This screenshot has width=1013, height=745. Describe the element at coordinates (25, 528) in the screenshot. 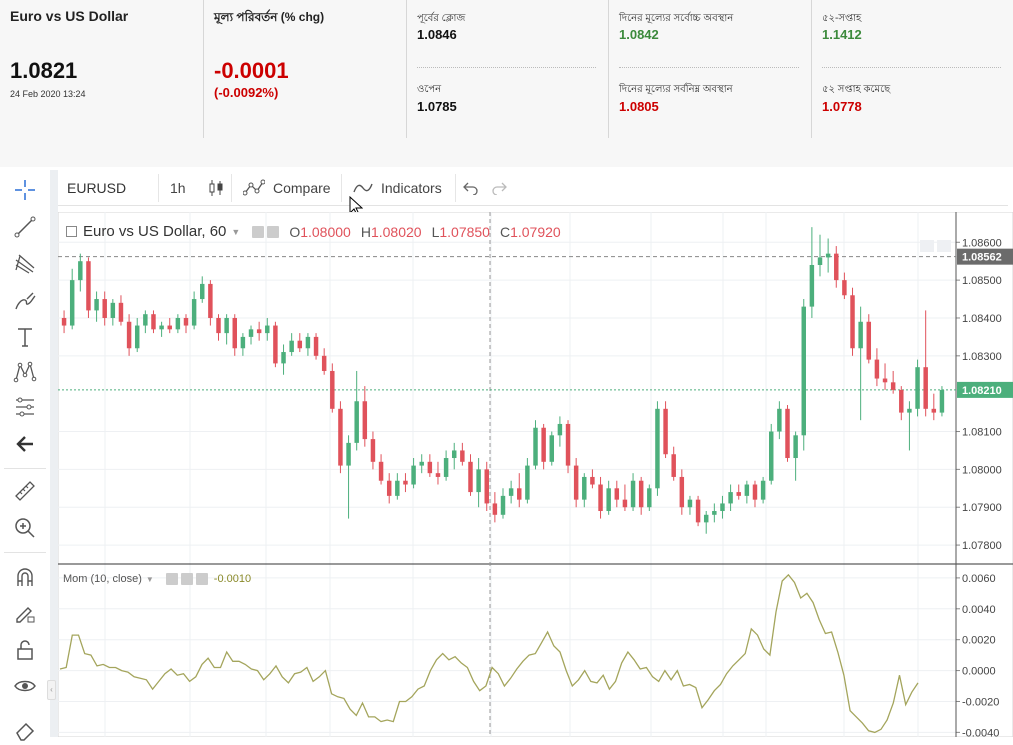

I see `zoom-tool` at that location.